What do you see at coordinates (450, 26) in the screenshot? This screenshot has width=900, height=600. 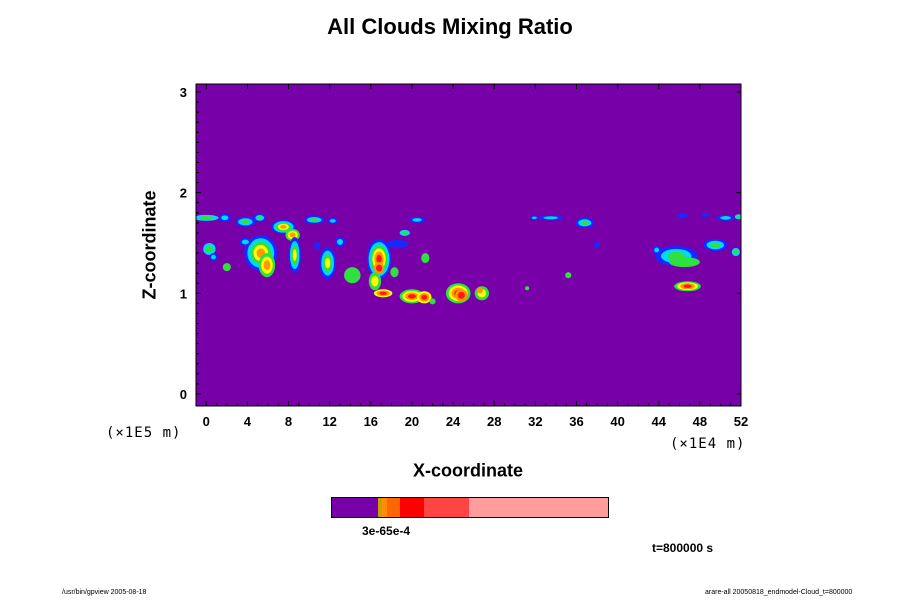 I see `chart-title: All Clouds Mixing Ratio` at bounding box center [450, 26].